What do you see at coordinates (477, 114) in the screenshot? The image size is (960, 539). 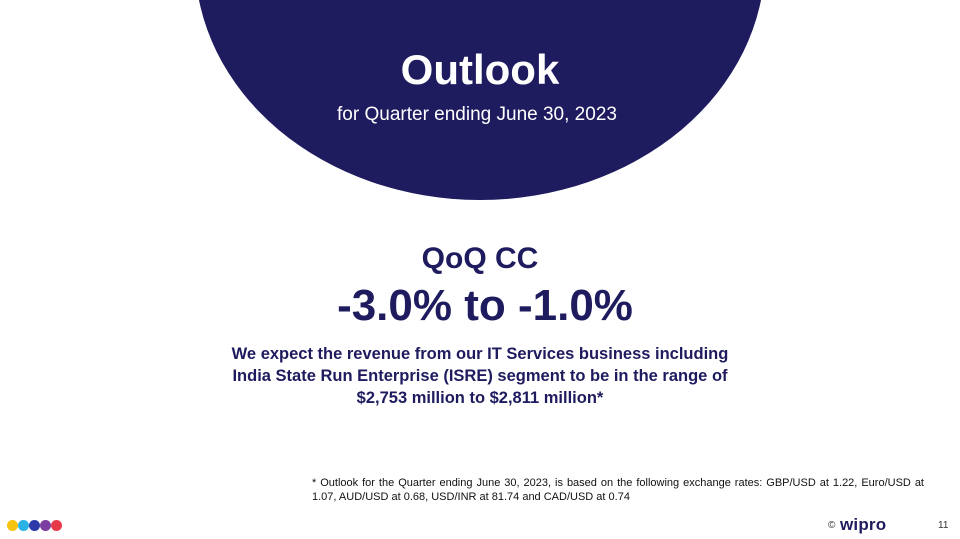 I see `slide-subtitle: for Quarter ending June 30, 2023` at bounding box center [477, 114].